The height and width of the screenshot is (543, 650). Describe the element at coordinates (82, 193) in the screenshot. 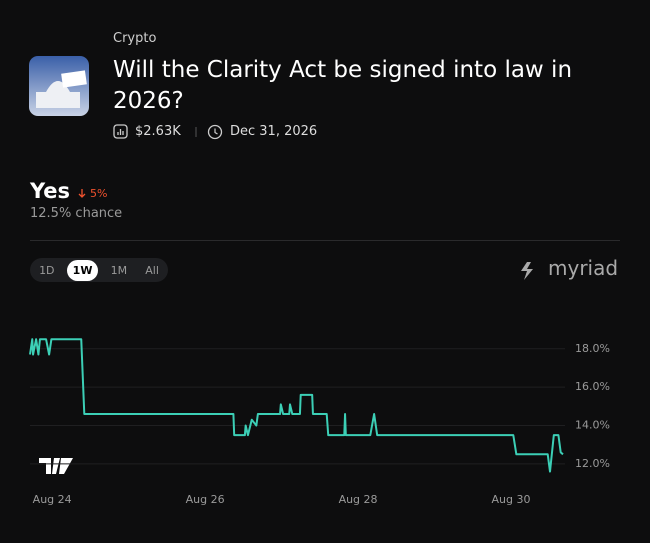

I see `down-arrow` at that location.